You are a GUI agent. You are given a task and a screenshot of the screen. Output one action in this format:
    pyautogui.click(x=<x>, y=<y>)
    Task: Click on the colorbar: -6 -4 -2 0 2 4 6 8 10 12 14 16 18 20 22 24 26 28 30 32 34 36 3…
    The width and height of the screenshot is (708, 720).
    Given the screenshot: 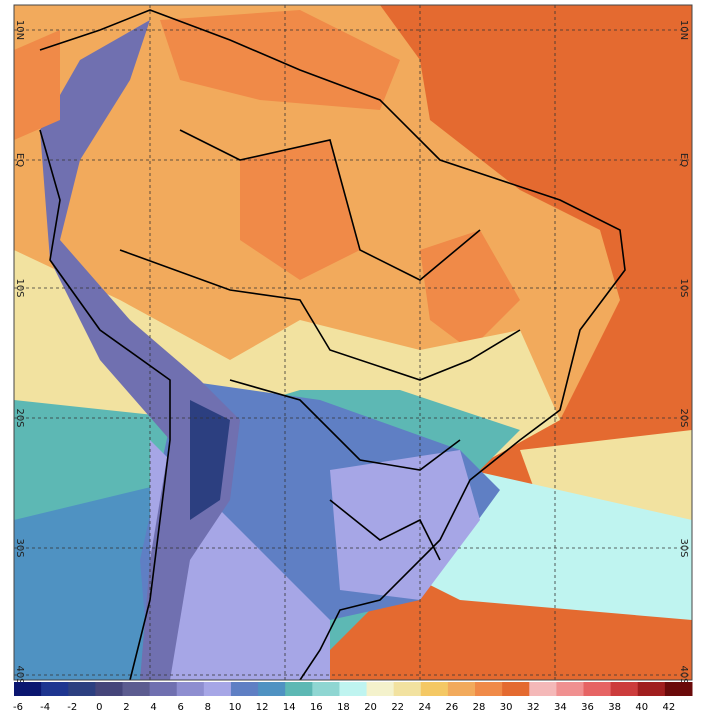 What is the action you would take?
    pyautogui.click(x=353, y=697)
    